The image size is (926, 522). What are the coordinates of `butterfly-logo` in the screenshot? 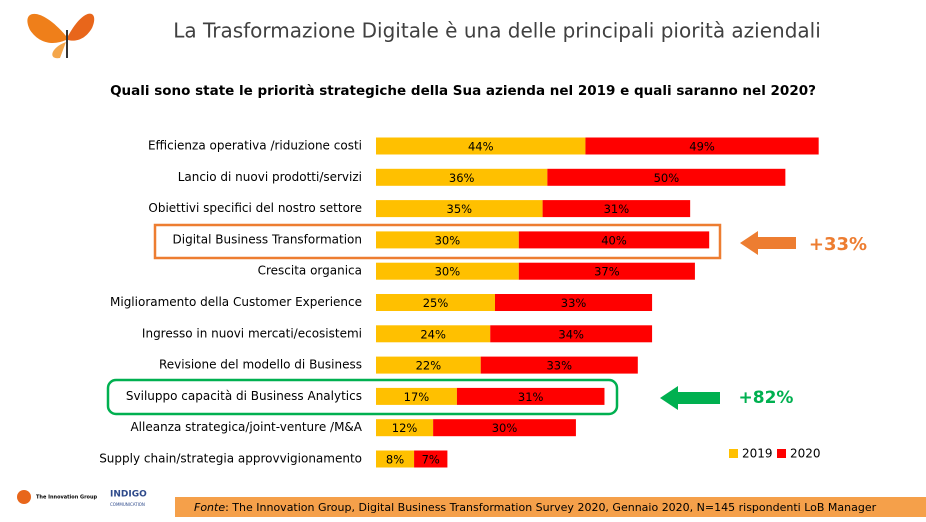 It's located at (61, 36).